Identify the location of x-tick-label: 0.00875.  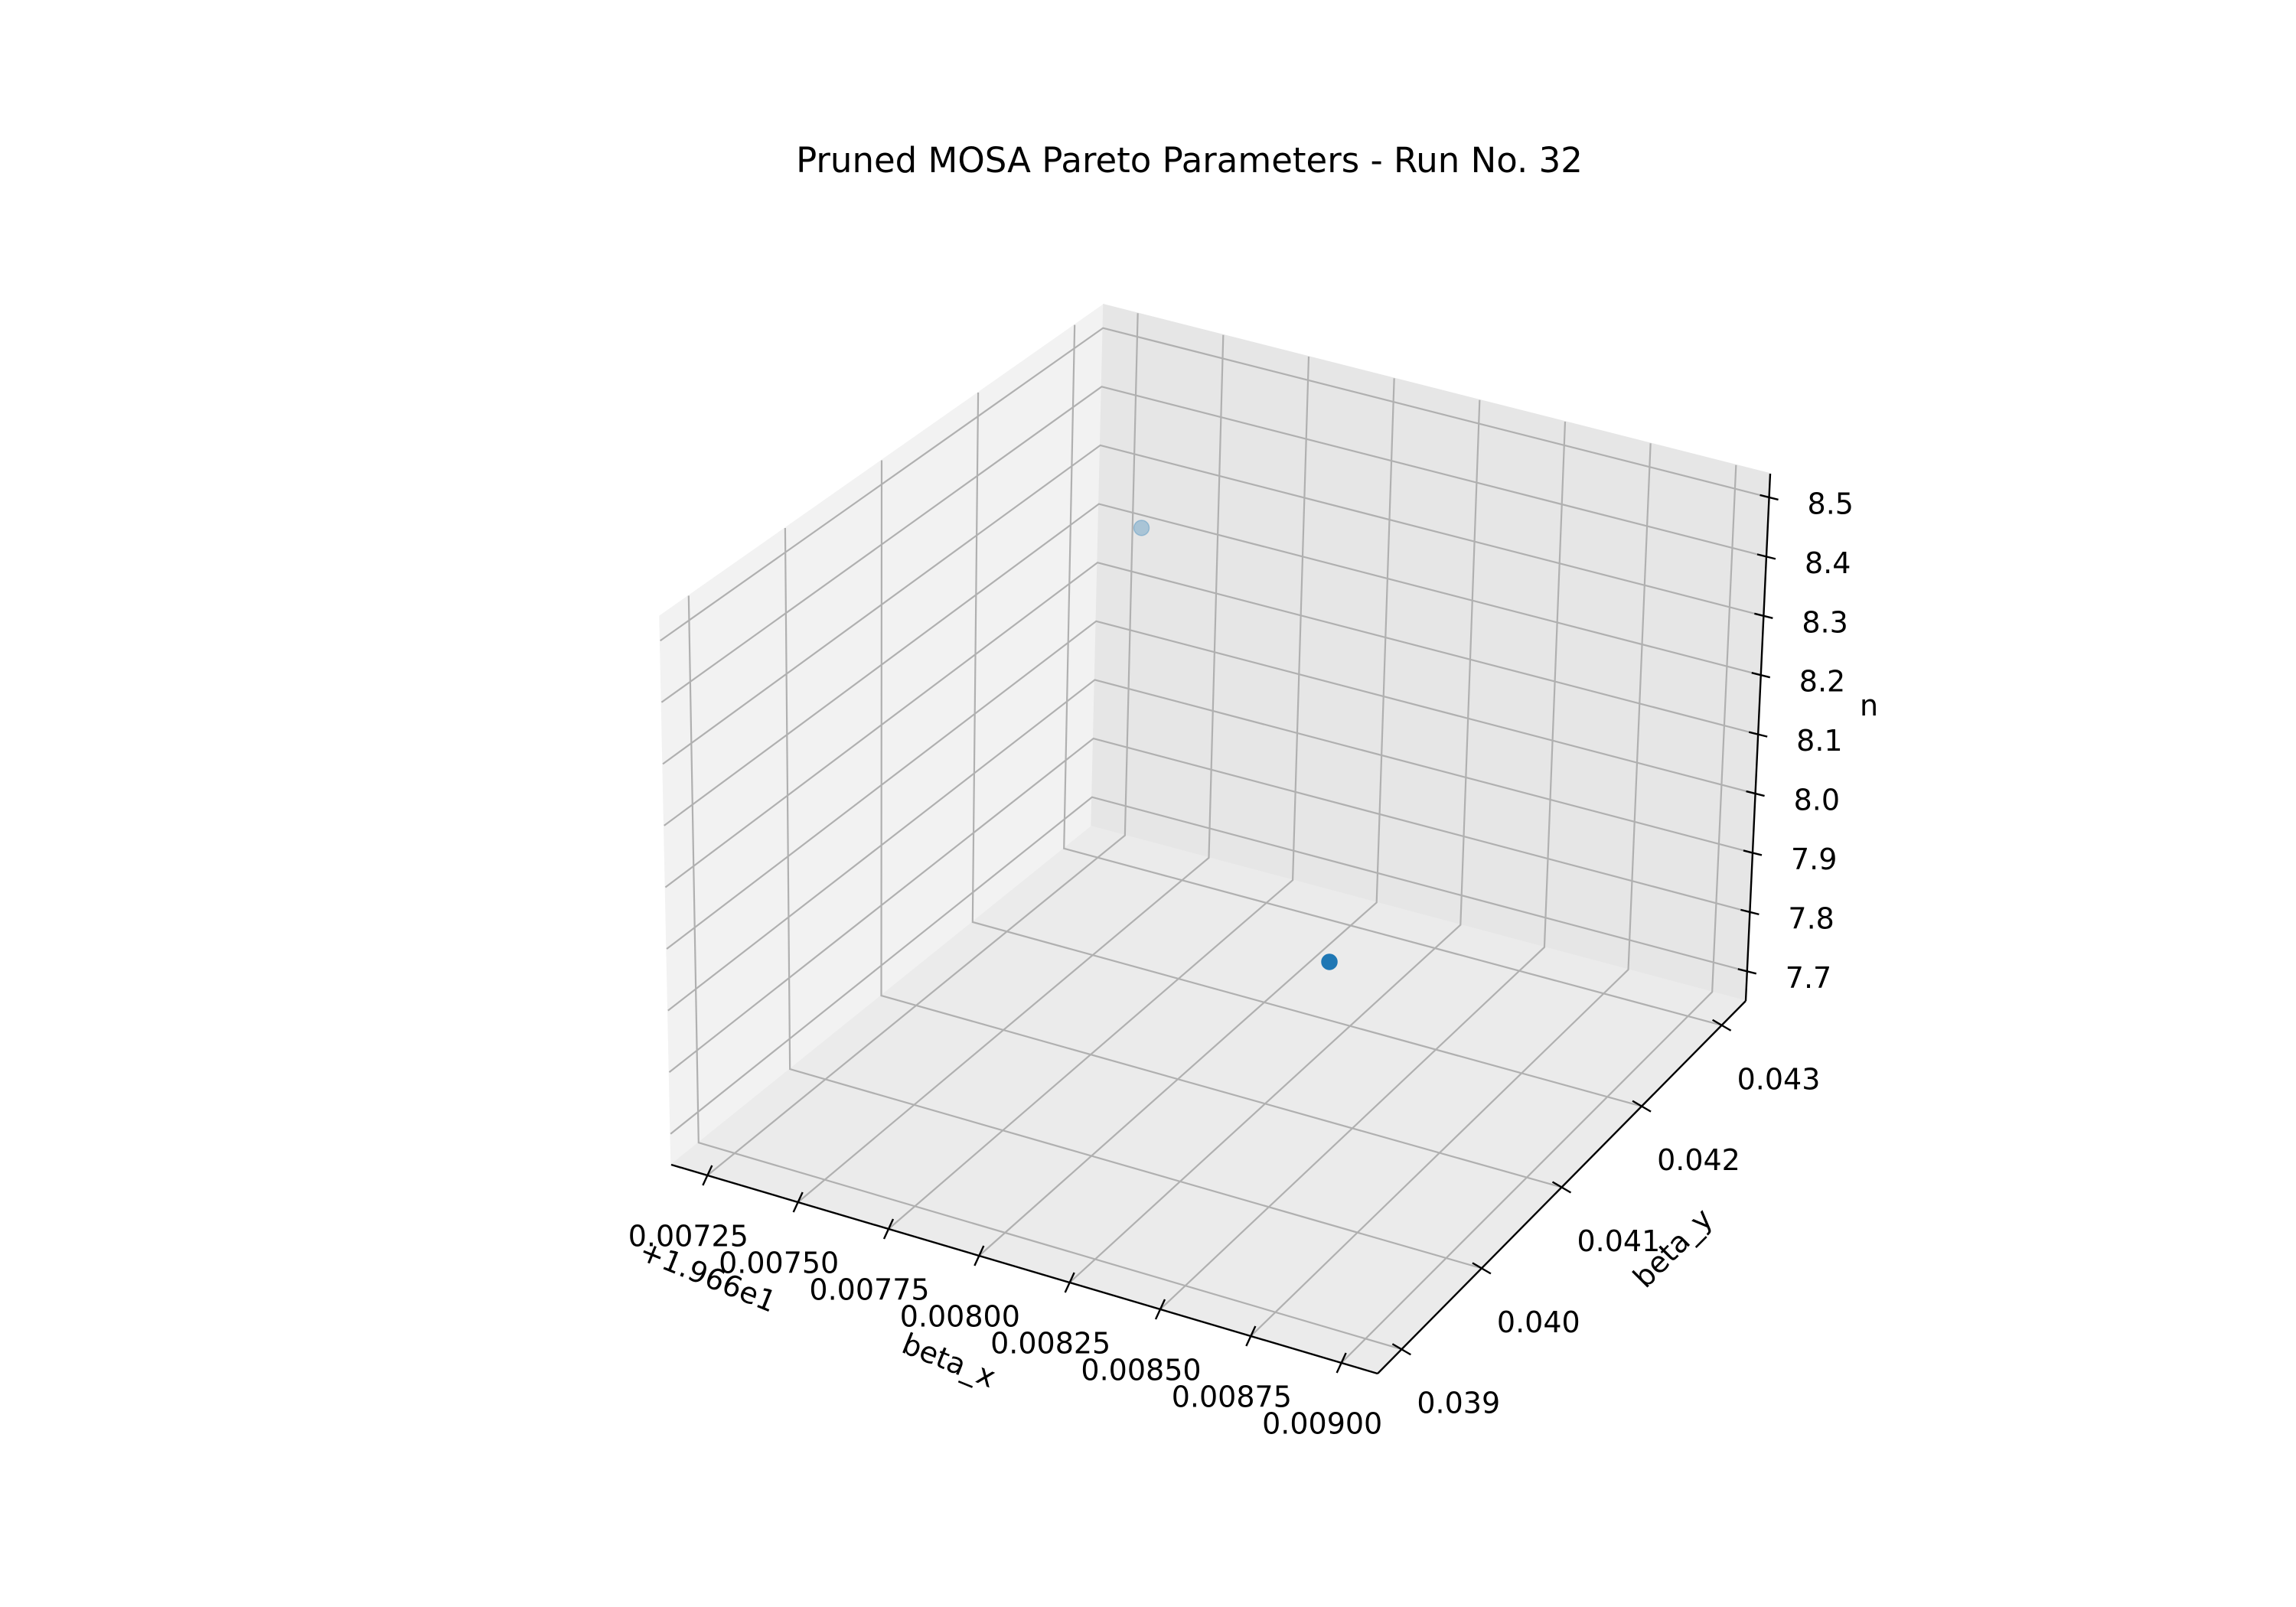
(1232, 1397).